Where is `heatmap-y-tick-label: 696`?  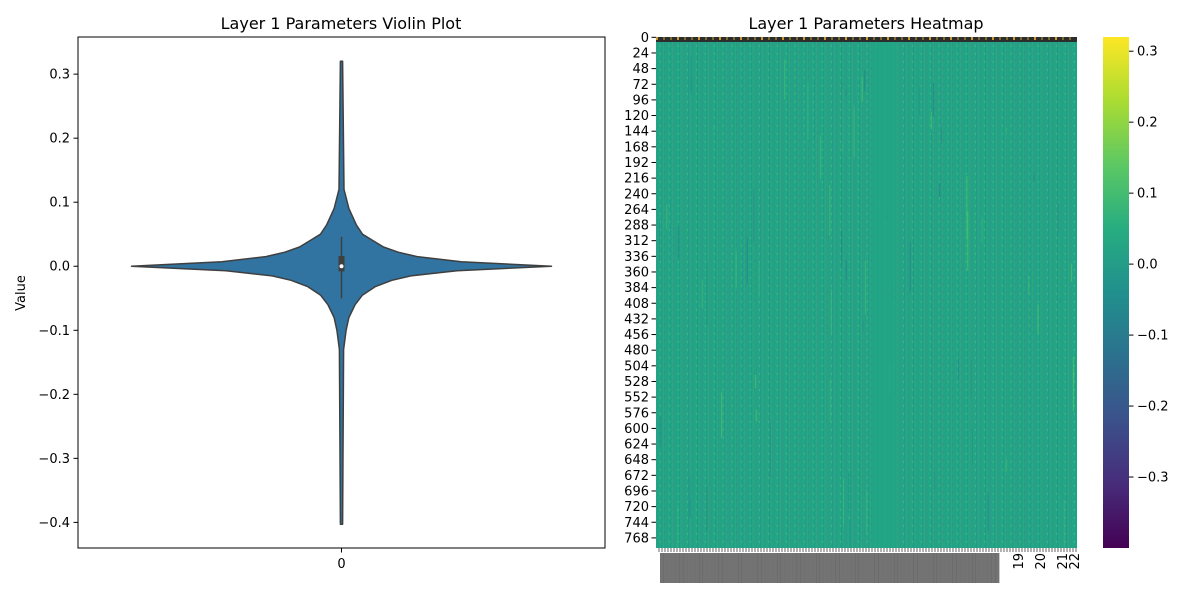 heatmap-y-tick-label: 696 is located at coordinates (636, 491).